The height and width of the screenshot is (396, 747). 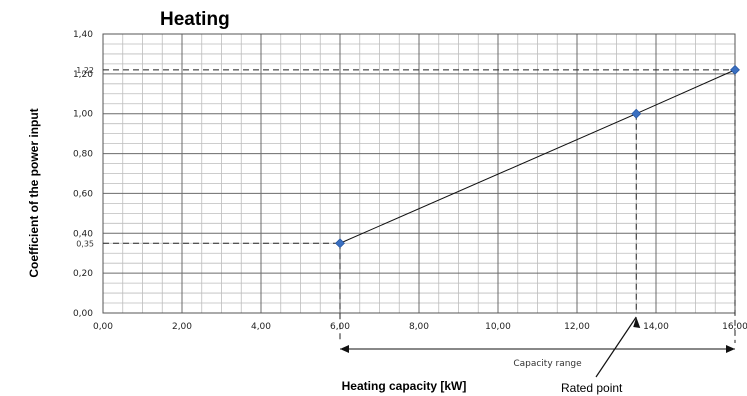 What do you see at coordinates (344, 349) in the screenshot?
I see `arrow-head-left` at bounding box center [344, 349].